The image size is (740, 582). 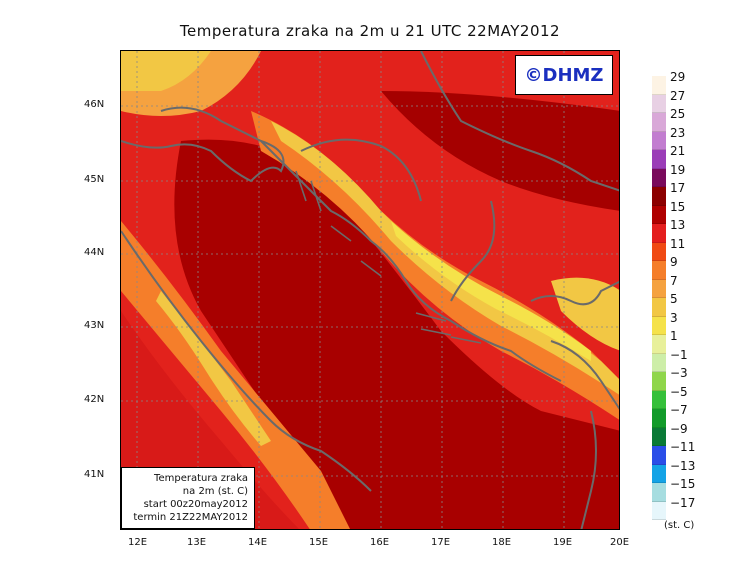 What do you see at coordinates (678, 188) in the screenshot?
I see `colorbar-label: 17` at bounding box center [678, 188].